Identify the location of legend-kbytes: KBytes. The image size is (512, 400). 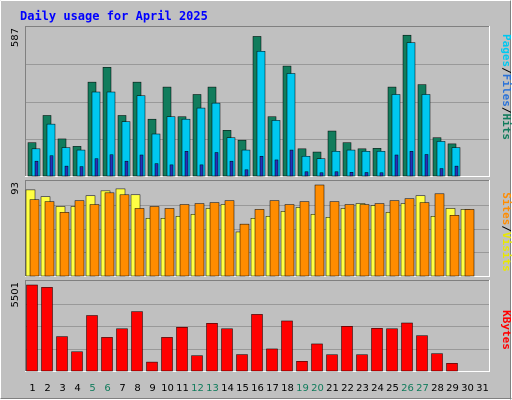
(506, 330).